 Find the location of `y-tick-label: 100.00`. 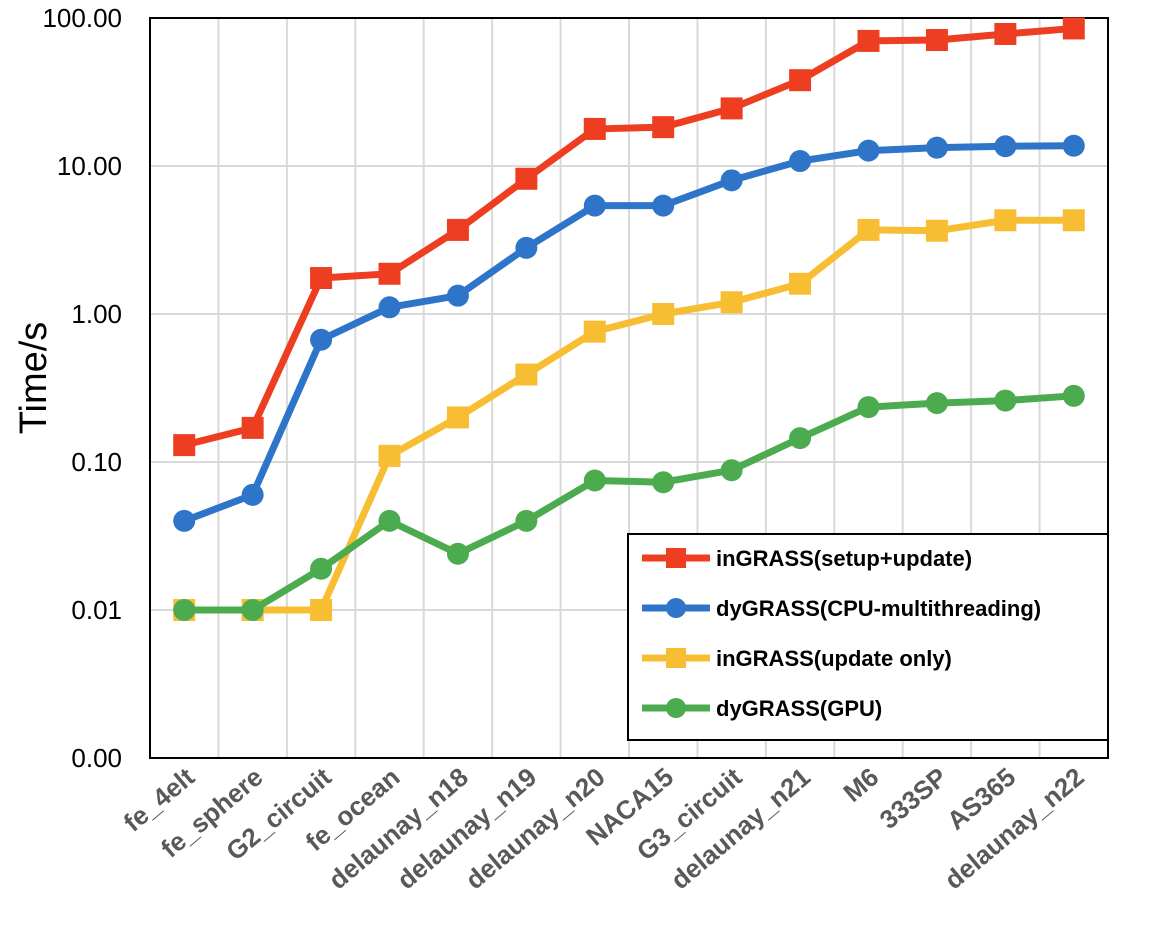

y-tick-label: 100.00 is located at coordinates (82, 18).